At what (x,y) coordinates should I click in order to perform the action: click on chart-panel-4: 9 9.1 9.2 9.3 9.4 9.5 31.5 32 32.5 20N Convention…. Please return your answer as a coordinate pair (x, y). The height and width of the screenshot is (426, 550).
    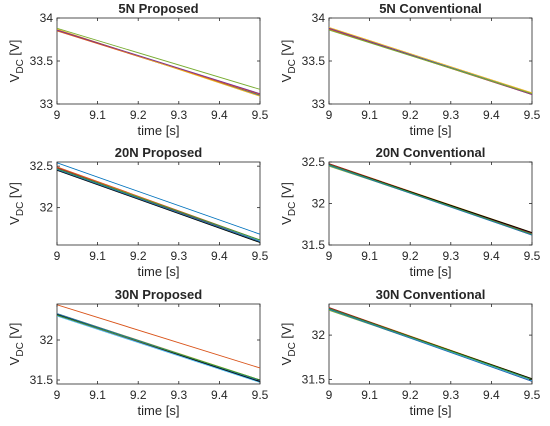
    Looking at the image, I should click on (410, 212).